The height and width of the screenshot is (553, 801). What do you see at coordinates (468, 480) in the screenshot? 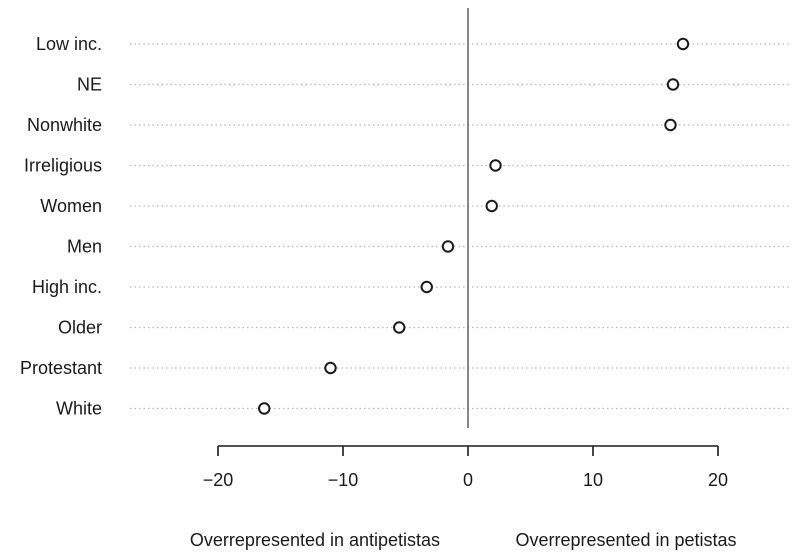
I see `x-tick-label-2: 0` at bounding box center [468, 480].